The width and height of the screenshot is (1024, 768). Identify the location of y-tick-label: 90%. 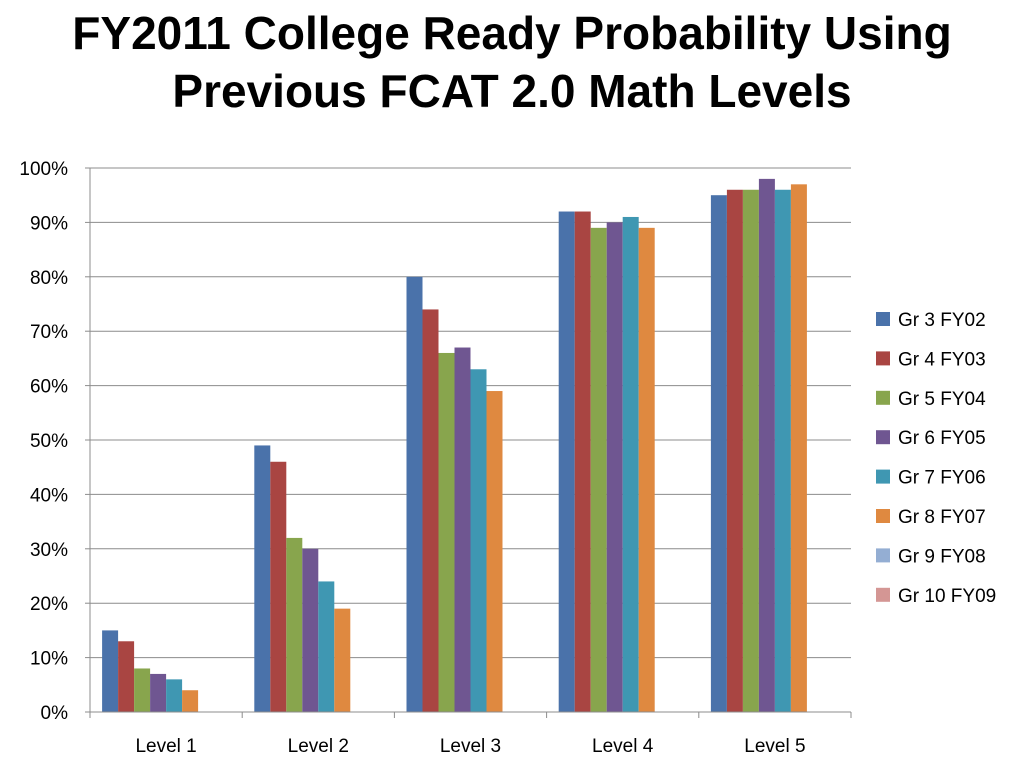
(49, 223).